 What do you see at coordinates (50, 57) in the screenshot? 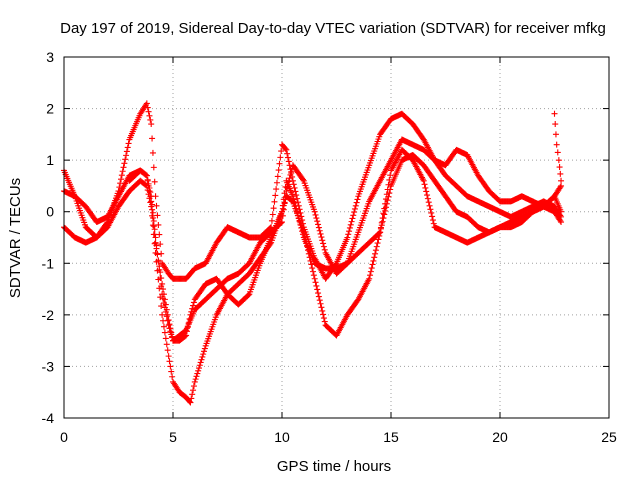
I see `y-tick-label: 3` at bounding box center [50, 57].